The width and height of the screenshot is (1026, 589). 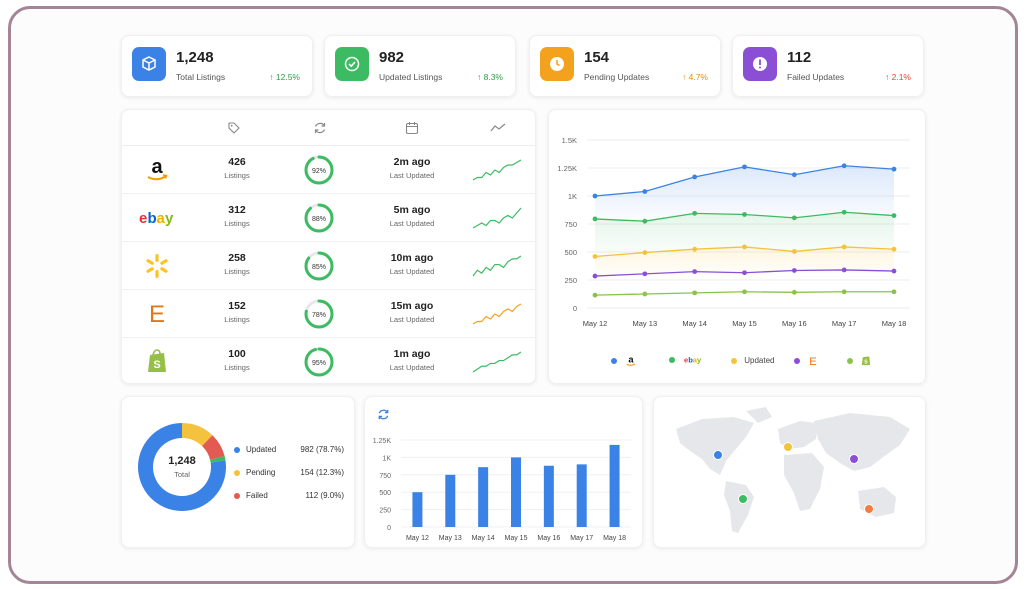 I want to click on listing-count: 152, so click(x=237, y=306).